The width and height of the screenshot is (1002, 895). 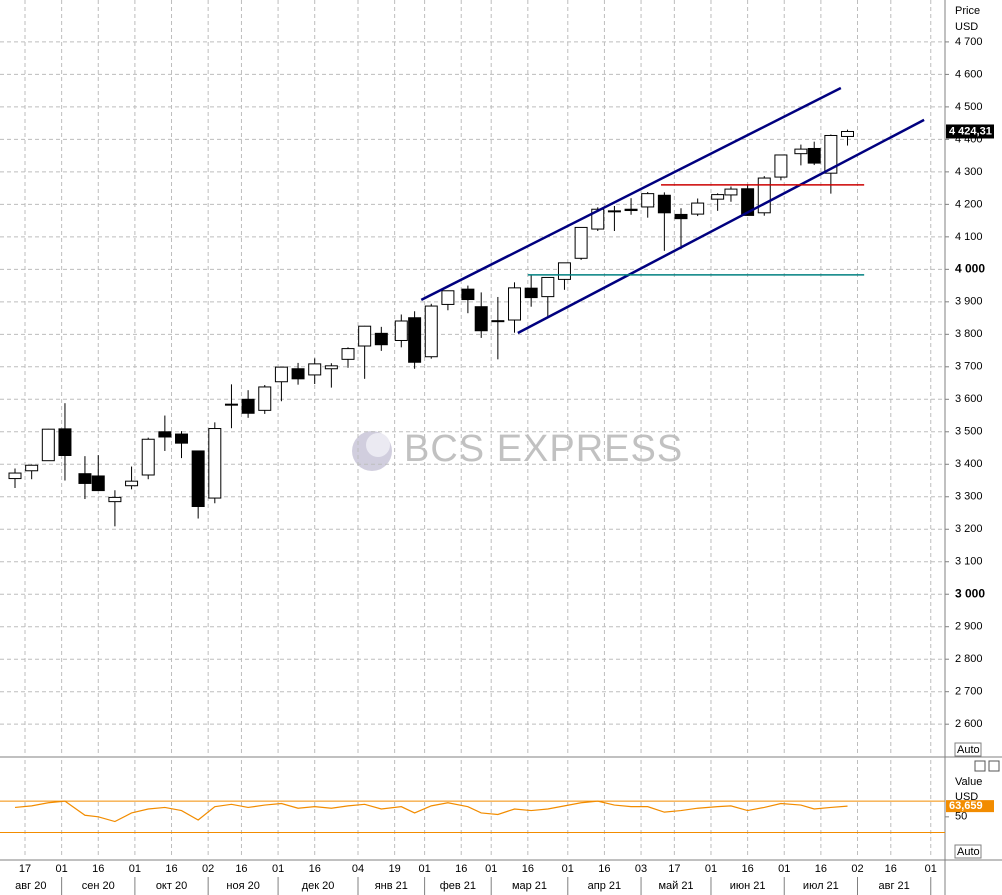 I want to click on y-tick-label: 4 300, so click(x=969, y=172).